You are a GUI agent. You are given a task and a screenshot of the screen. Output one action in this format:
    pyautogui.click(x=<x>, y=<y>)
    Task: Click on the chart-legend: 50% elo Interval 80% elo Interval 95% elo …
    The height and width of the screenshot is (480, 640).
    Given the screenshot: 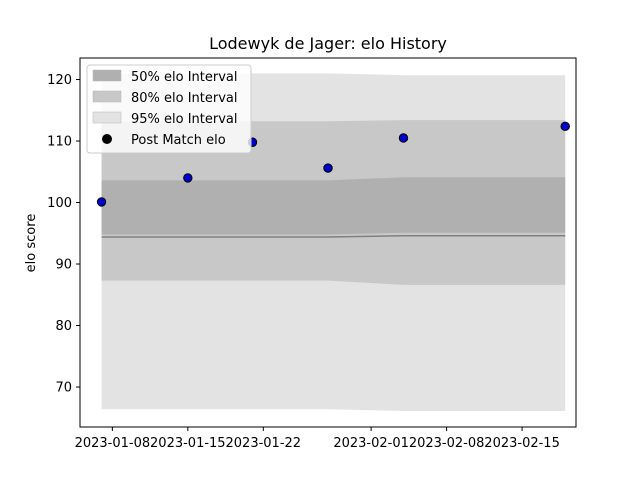 What is the action you would take?
    pyautogui.click(x=169, y=109)
    